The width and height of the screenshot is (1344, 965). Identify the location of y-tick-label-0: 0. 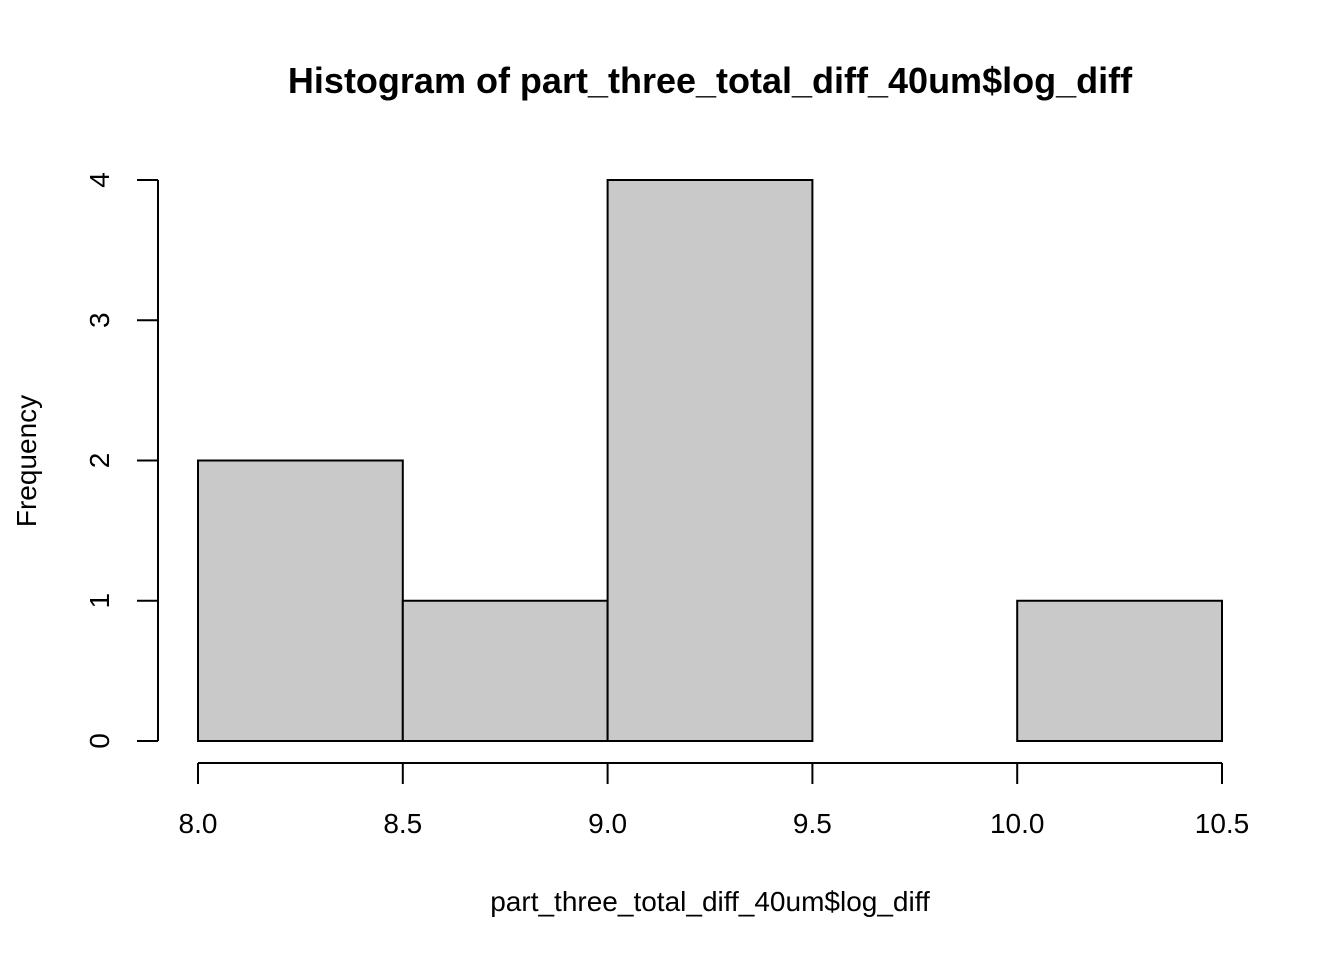
(99, 741).